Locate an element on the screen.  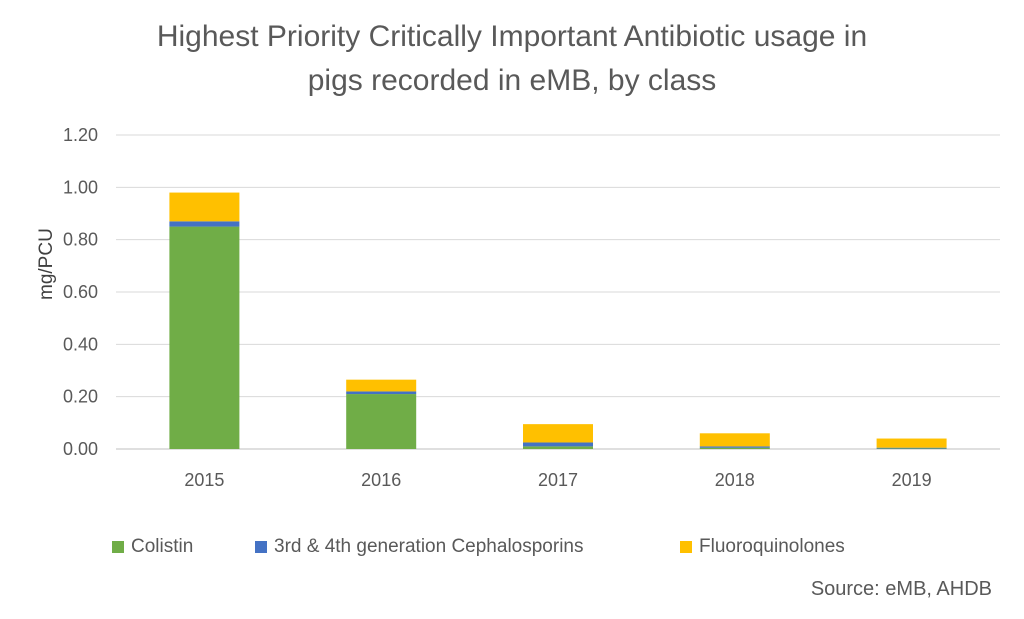
x-tick-label-2018: 2018 is located at coordinates (735, 480).